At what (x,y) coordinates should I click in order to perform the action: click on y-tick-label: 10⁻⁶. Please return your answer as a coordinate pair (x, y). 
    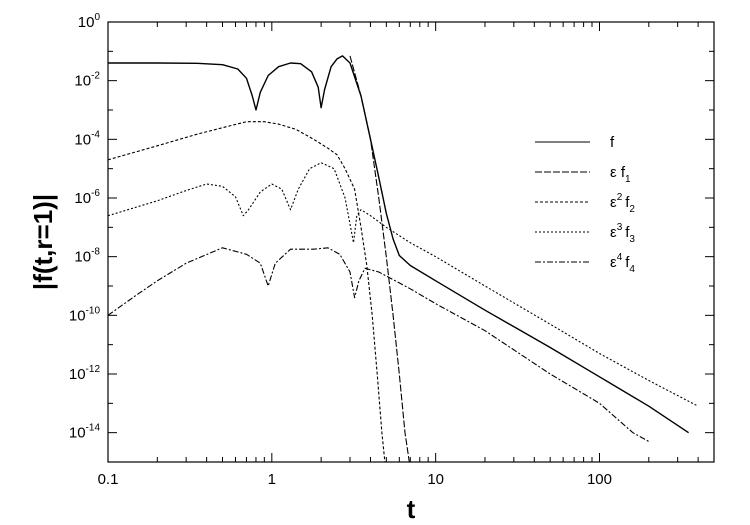
    Looking at the image, I should click on (87, 197).